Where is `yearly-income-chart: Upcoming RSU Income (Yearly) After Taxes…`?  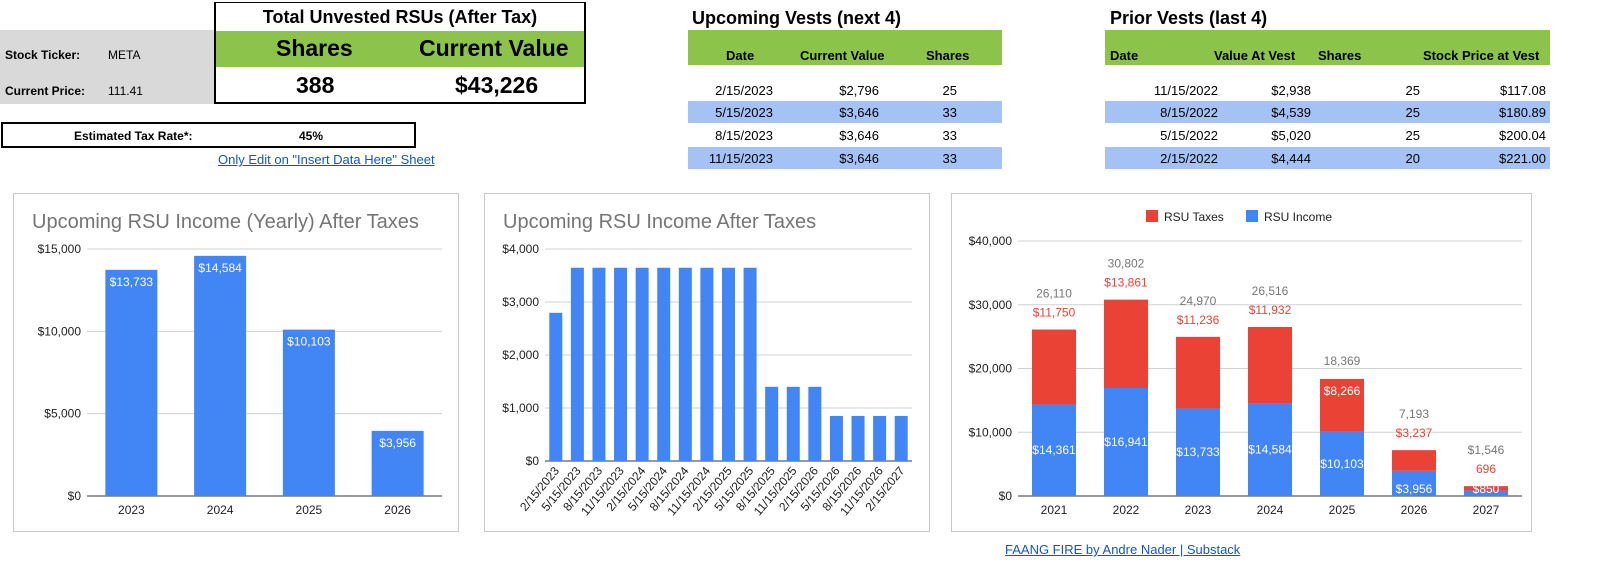 yearly-income-chart: Upcoming RSU Income (Yearly) After Taxes… is located at coordinates (237, 364).